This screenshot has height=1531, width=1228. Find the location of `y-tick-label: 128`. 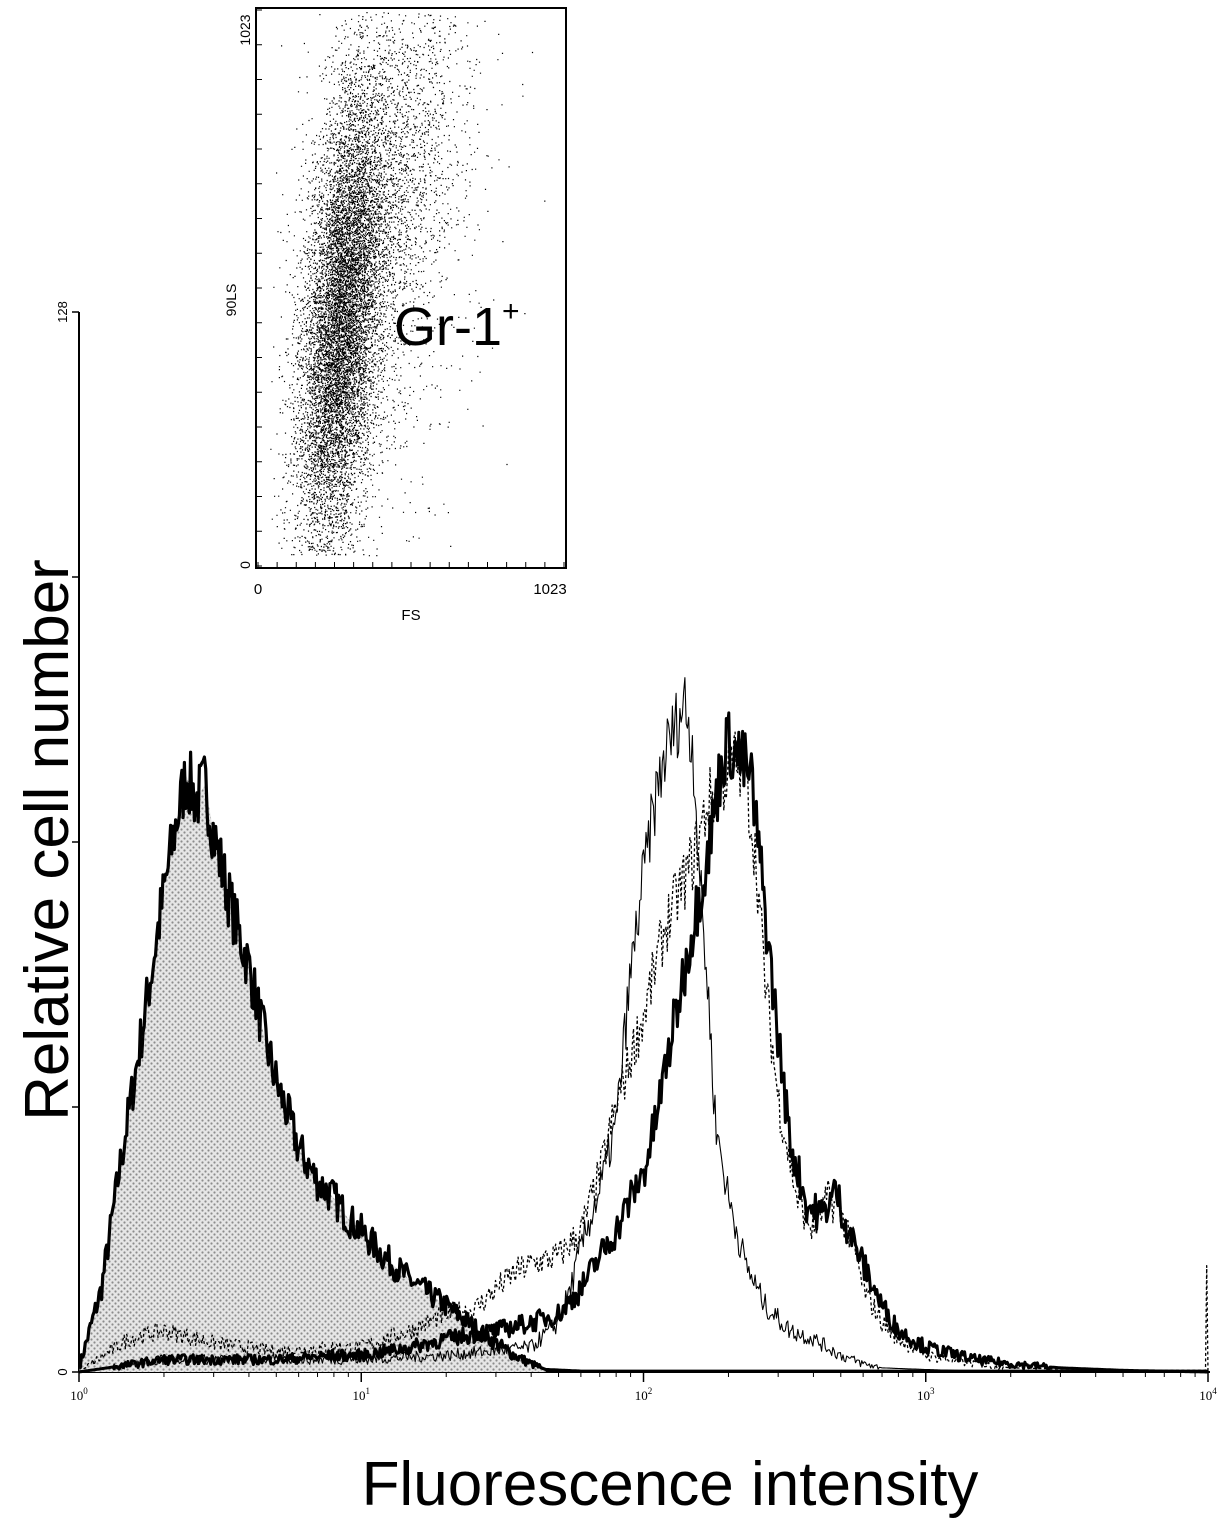

y-tick-label: 128 is located at coordinates (62, 312).